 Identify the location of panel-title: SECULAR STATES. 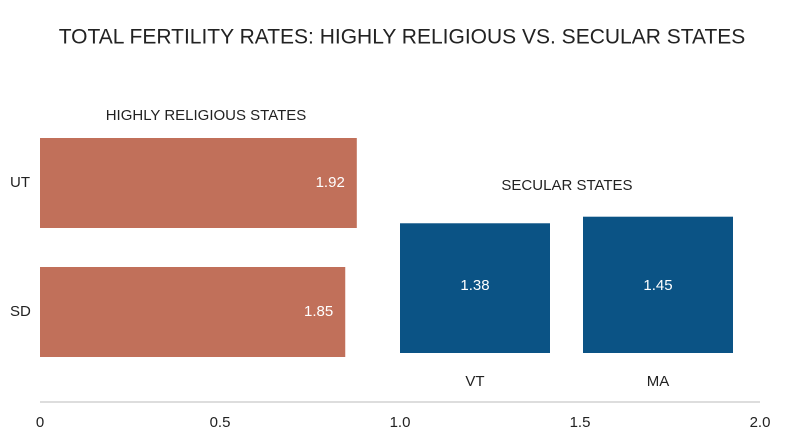
(566, 185).